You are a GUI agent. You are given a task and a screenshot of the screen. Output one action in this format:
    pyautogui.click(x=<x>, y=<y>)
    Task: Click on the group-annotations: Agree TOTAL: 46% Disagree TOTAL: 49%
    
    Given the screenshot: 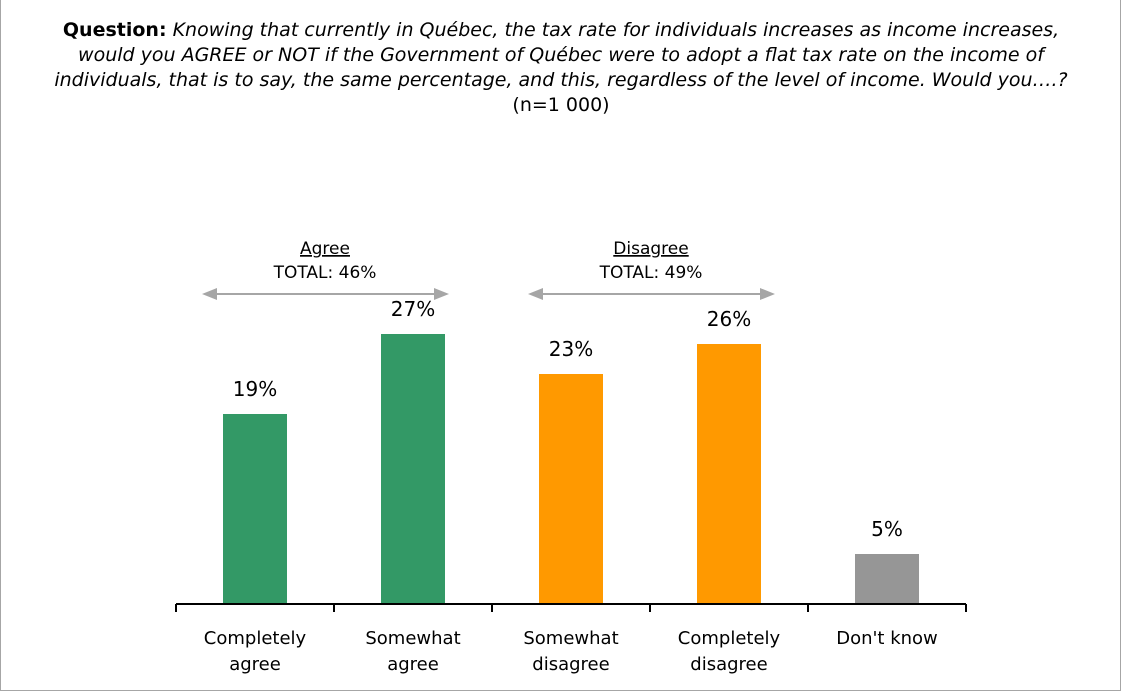 What is the action you would take?
    pyautogui.click(x=488, y=269)
    